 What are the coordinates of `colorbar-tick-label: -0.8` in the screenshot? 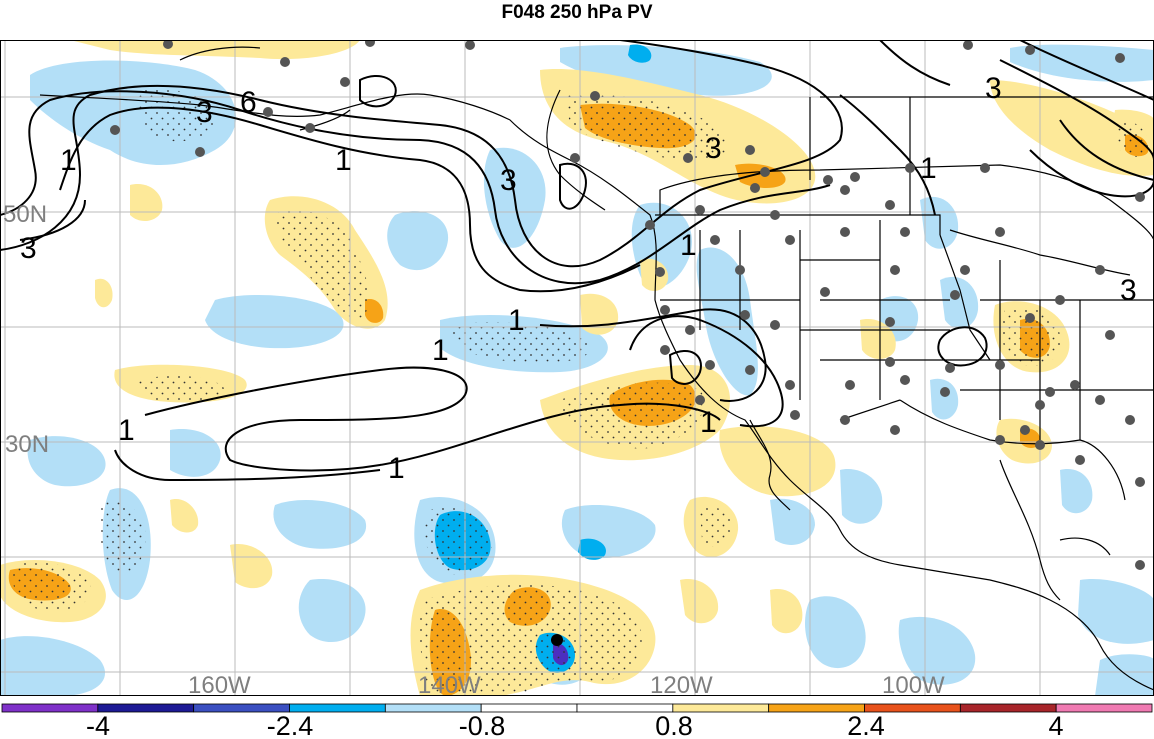 It's located at (482, 725).